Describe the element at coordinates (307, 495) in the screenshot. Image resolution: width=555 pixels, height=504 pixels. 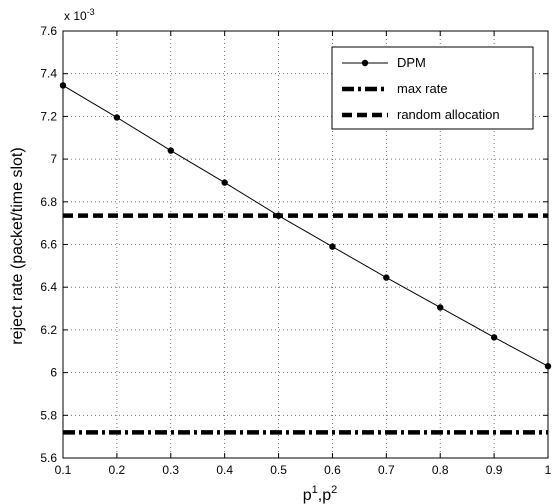
I see `x-label-p1: p` at that location.